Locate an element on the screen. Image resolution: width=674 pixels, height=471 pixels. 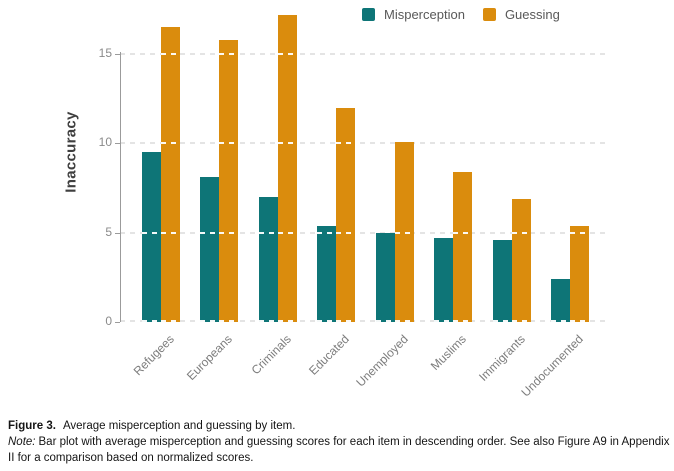
y-tick-label-10: 10 is located at coordinates (105, 142).